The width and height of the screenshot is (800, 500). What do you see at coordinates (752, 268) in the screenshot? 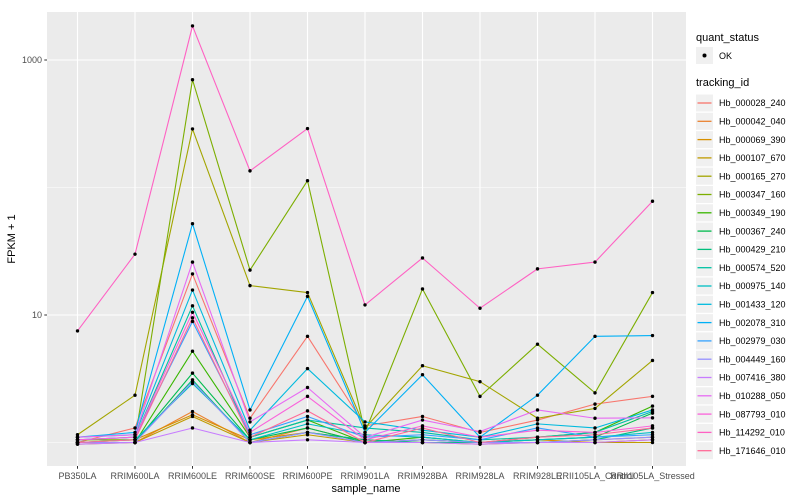
I see `legend-item-label: Hb_000574_520` at bounding box center [752, 268].